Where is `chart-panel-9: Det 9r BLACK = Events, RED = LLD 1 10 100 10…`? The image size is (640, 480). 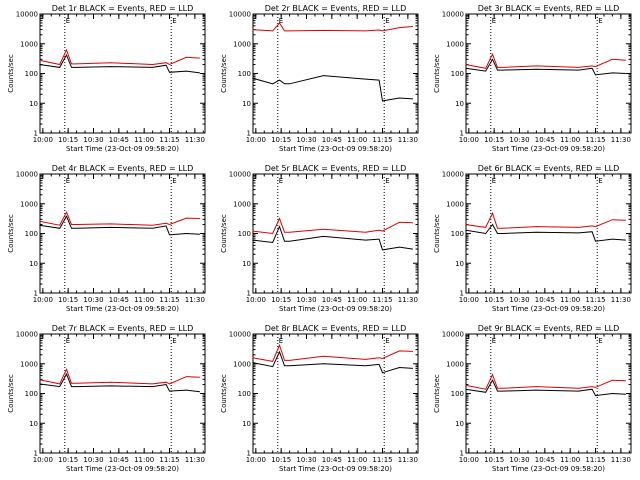
chart-panel-9: Det 9r BLACK = Events, RED = LLD 1 10 100 10… is located at coordinates (532, 398).